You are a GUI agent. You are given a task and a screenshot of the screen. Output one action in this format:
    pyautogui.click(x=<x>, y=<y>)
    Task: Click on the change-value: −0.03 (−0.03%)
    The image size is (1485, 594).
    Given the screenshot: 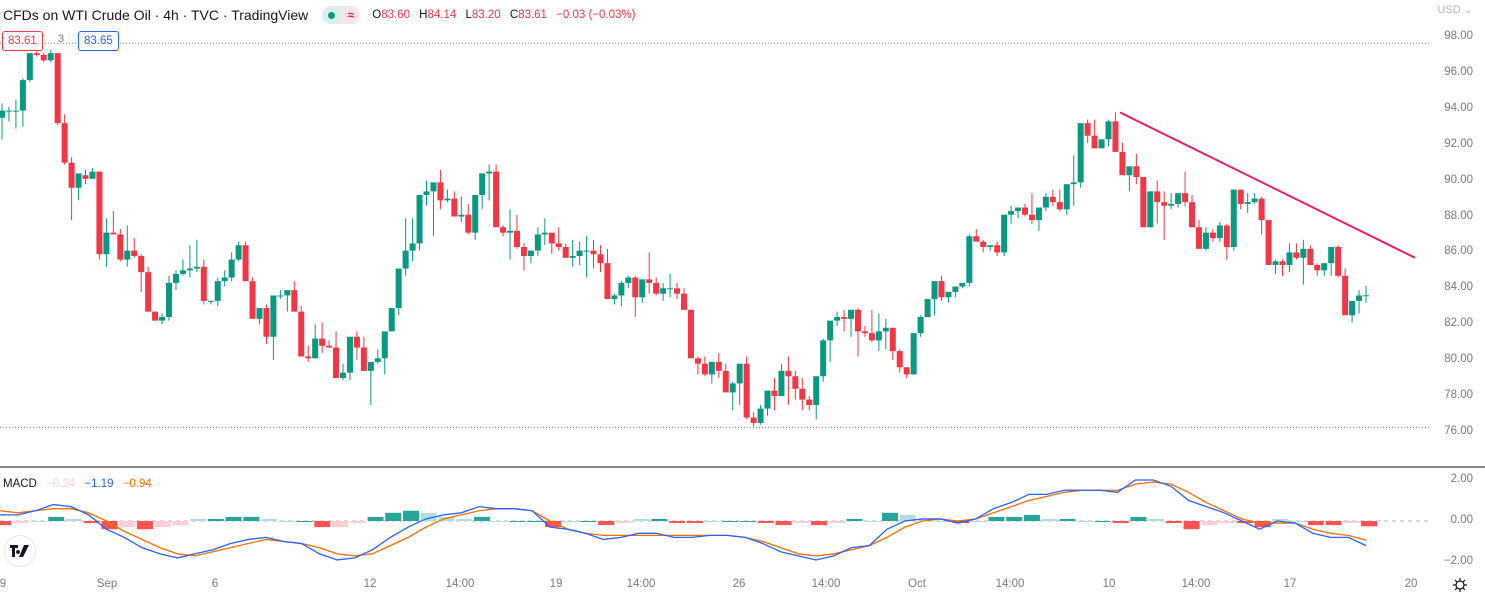 What is the action you would take?
    pyautogui.click(x=596, y=15)
    